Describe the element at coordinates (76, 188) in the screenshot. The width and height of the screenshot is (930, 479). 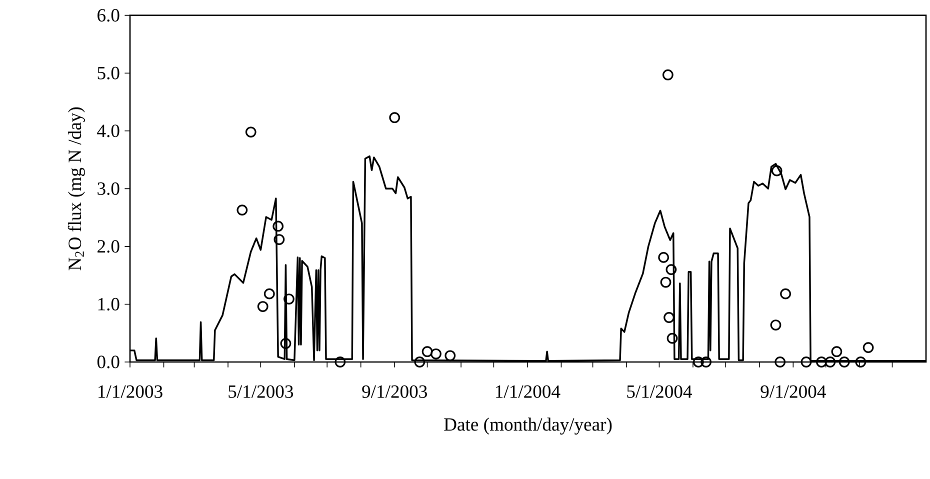
I see `y-axis-title: N$_{2}$O flux (mg N /day)` at that location.